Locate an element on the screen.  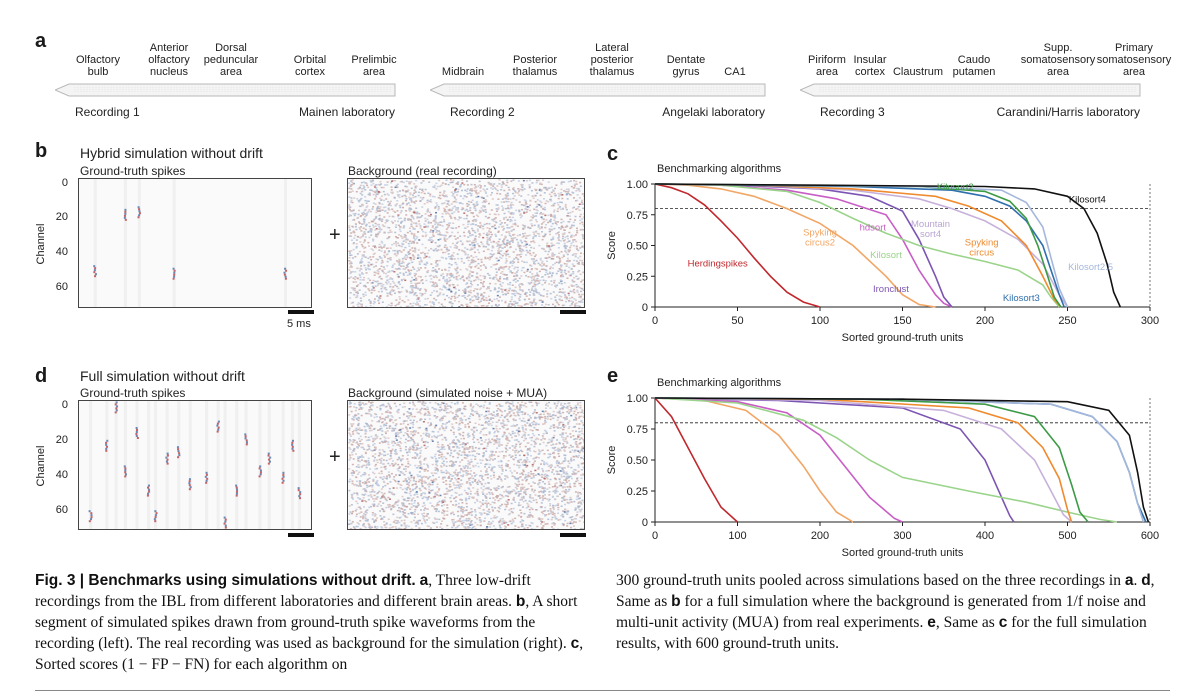
series-label-kilosort3: Kilosort3 is located at coordinates (1021, 298).